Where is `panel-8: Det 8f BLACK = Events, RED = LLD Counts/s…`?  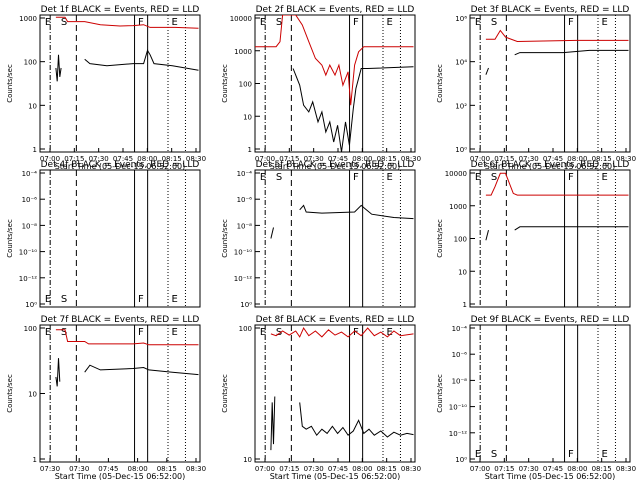
panel-8: Det 8f BLACK = Events, RED = LLD Counts/s… is located at coordinates (321, 397).